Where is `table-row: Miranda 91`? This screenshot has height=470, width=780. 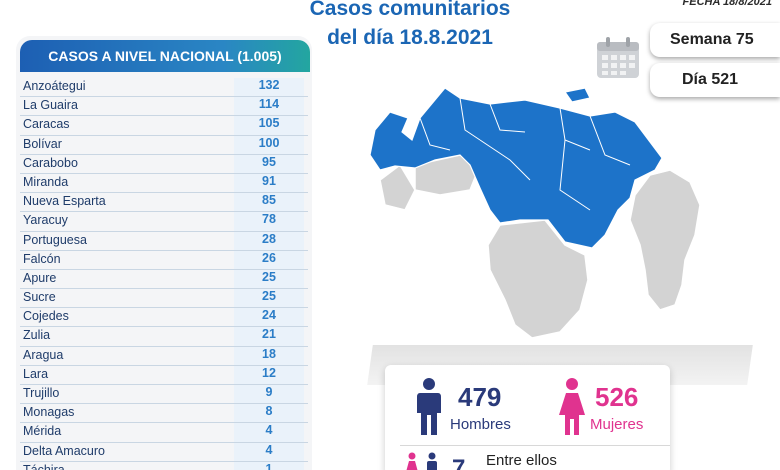 table-row: Miranda 91 is located at coordinates (164, 183).